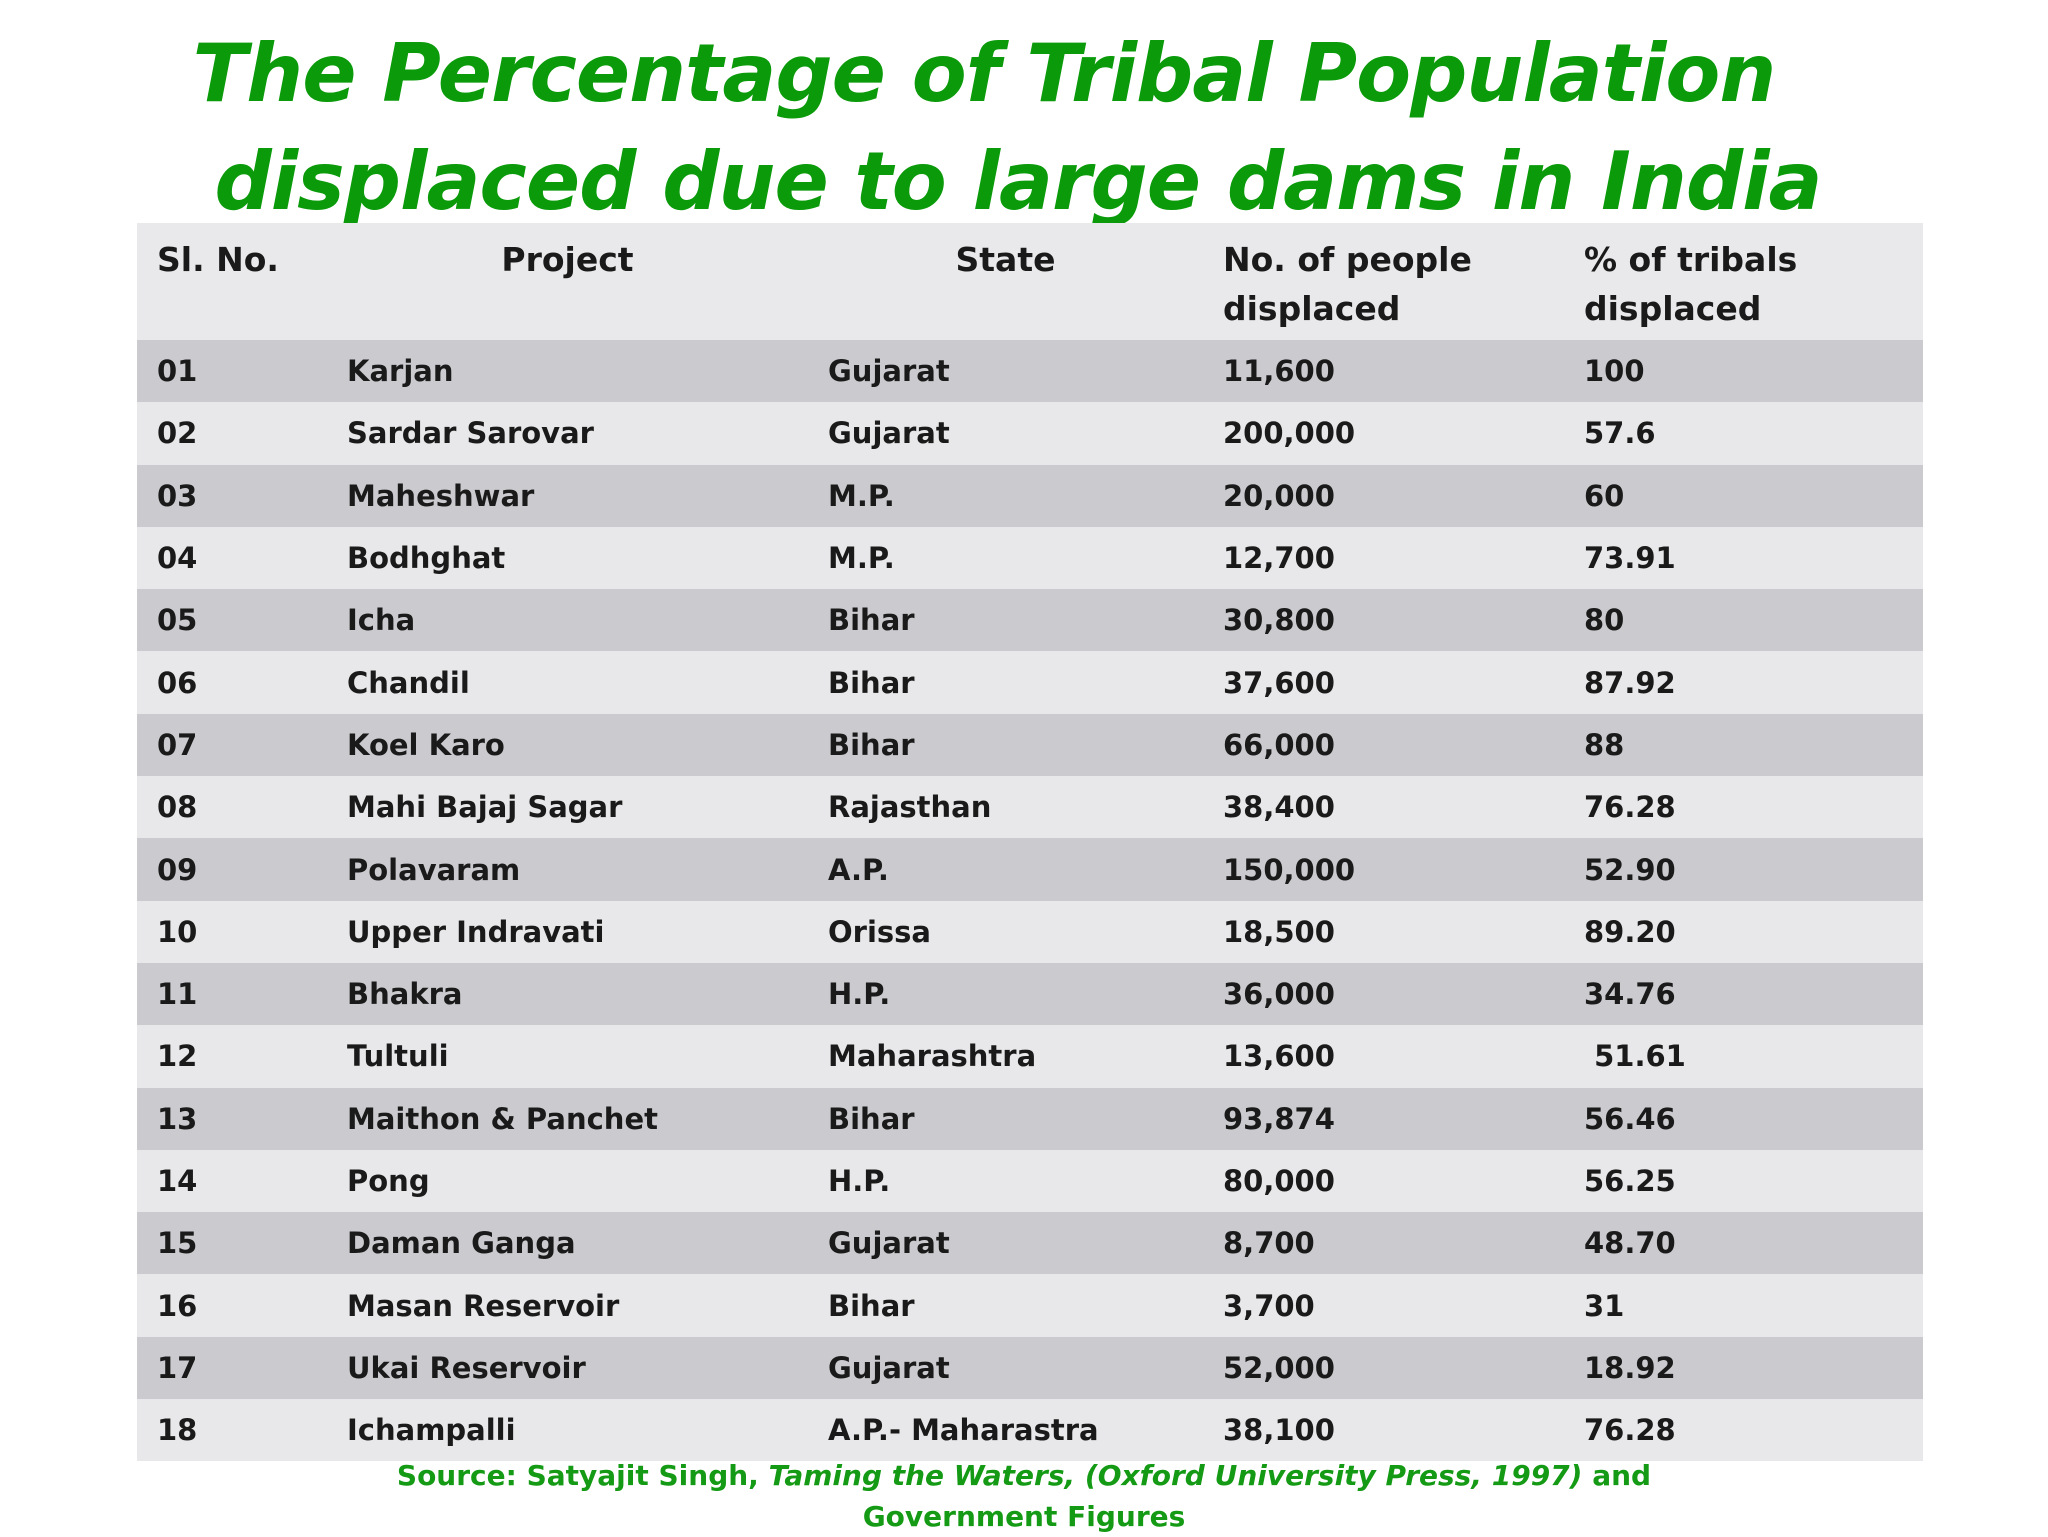 The width and height of the screenshot is (2048, 1537). I want to click on header-percent-tribals-line2: displaced, so click(1673, 308).